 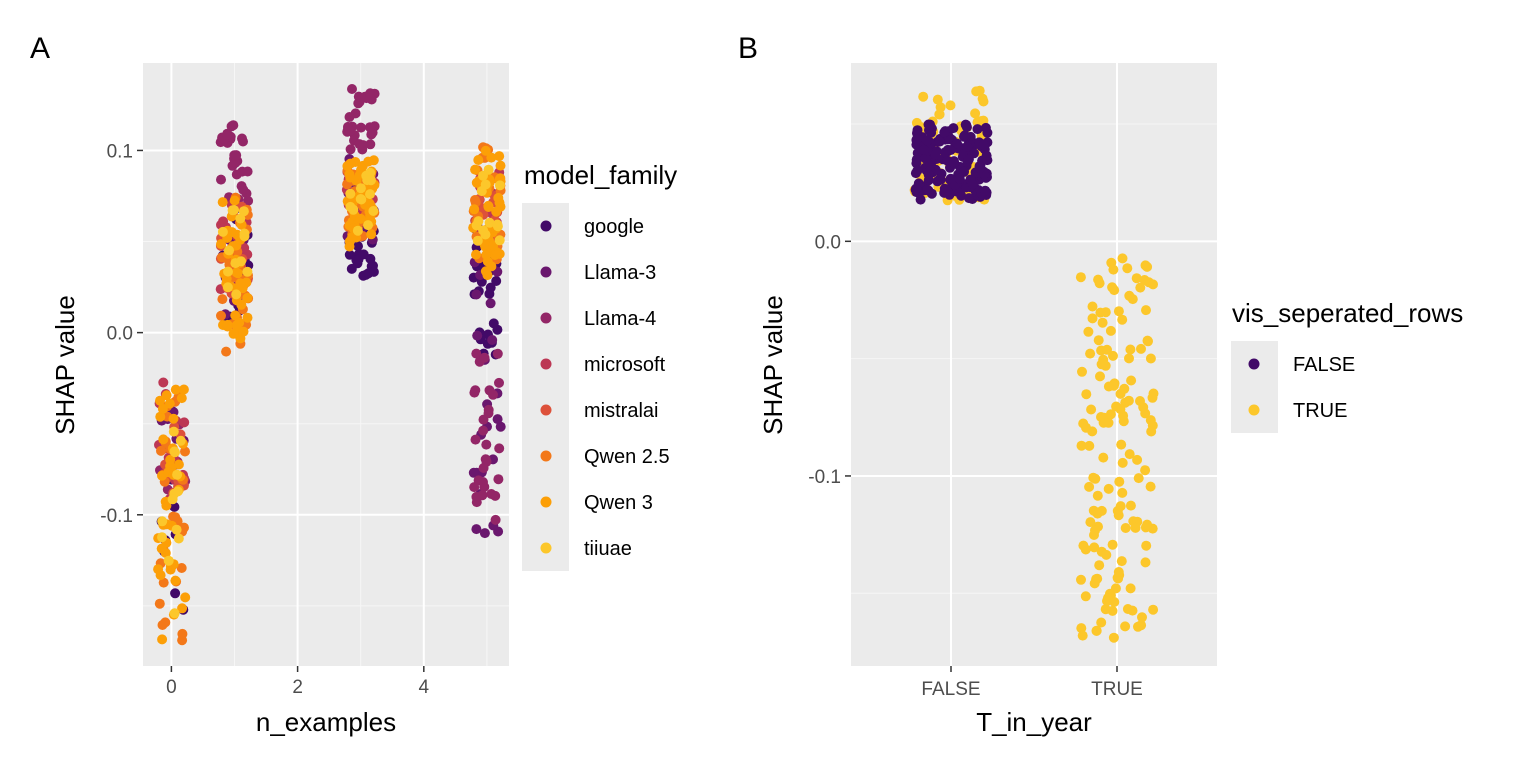 I want to click on panel-a-y-axis-title: SHAP value, so click(x=65, y=365).